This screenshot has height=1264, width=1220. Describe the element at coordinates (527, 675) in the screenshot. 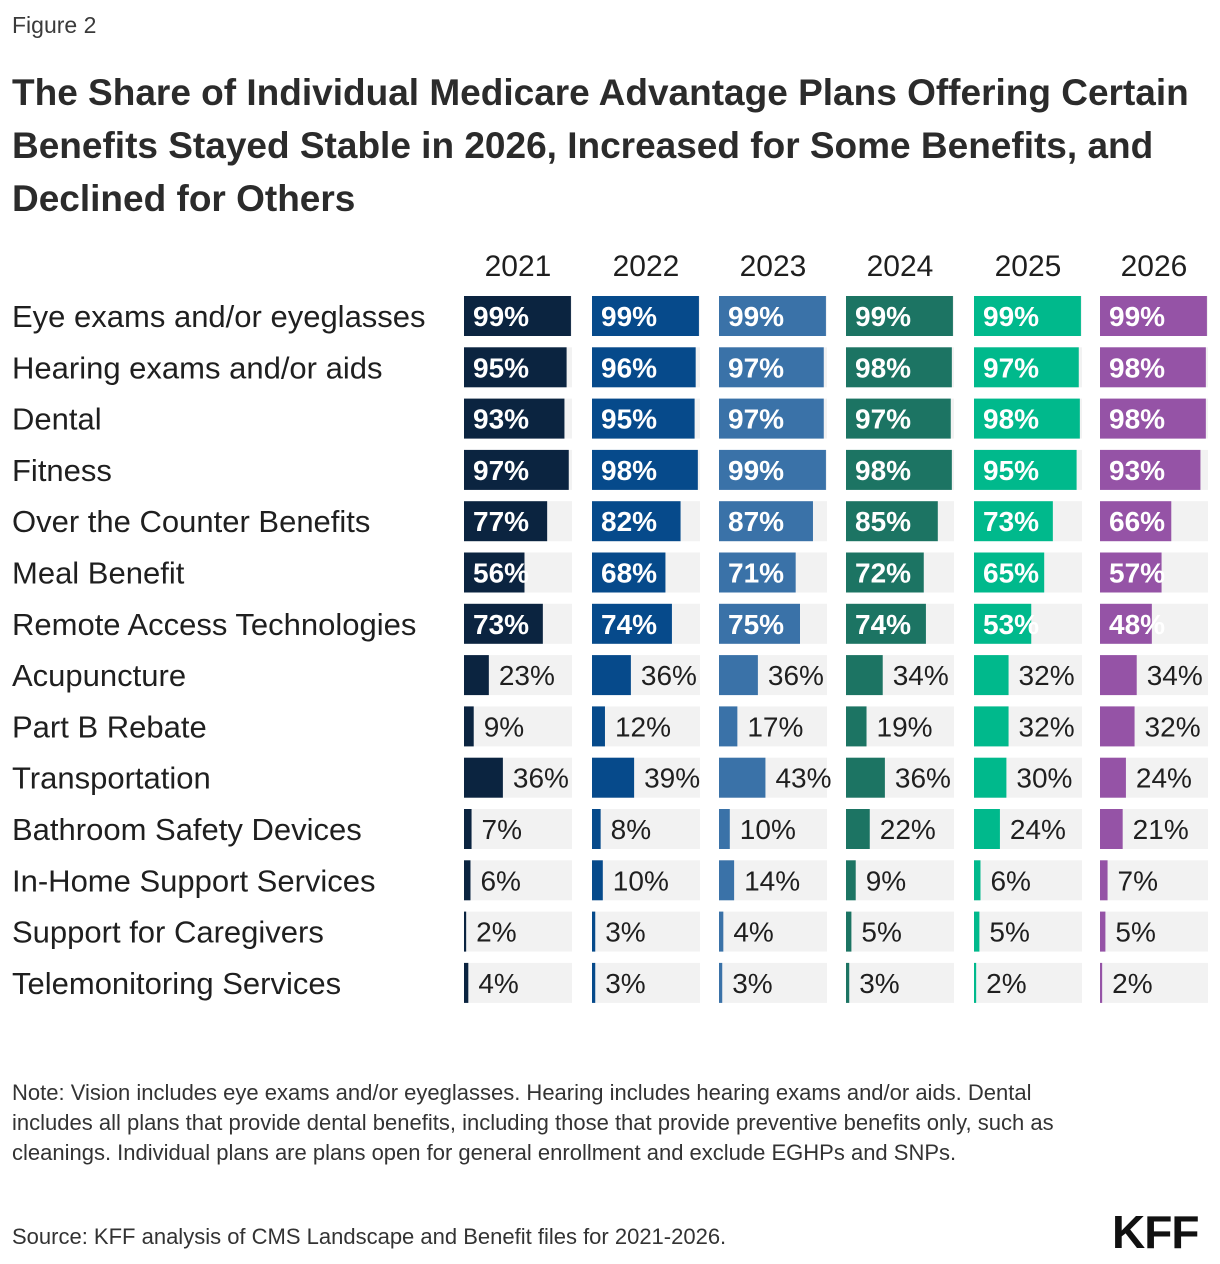

I see `data-label: 23%` at that location.